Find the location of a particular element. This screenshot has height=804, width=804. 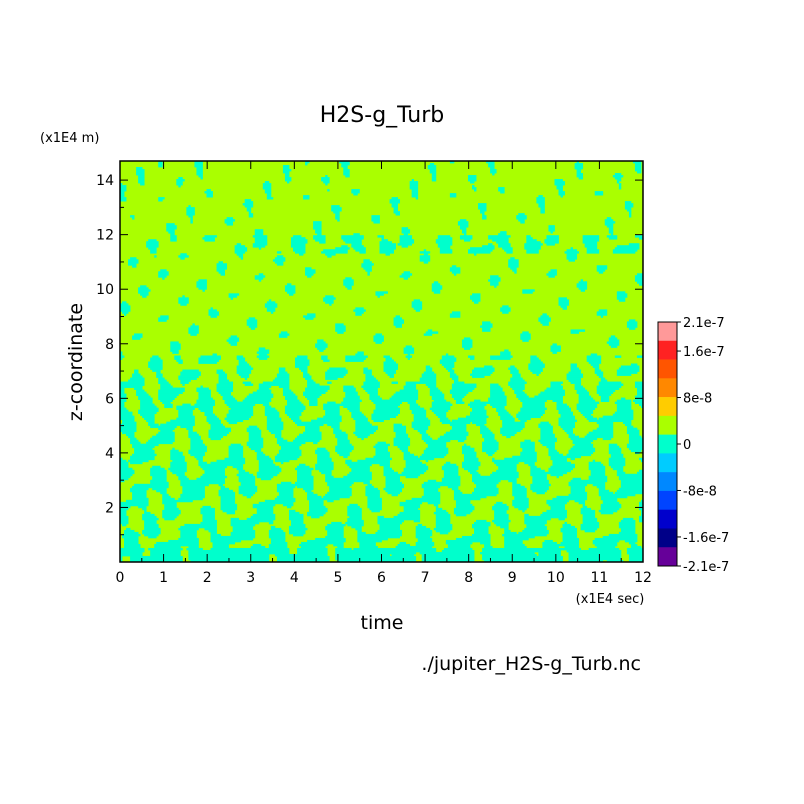

x-tick-label: 5 is located at coordinates (337, 578).